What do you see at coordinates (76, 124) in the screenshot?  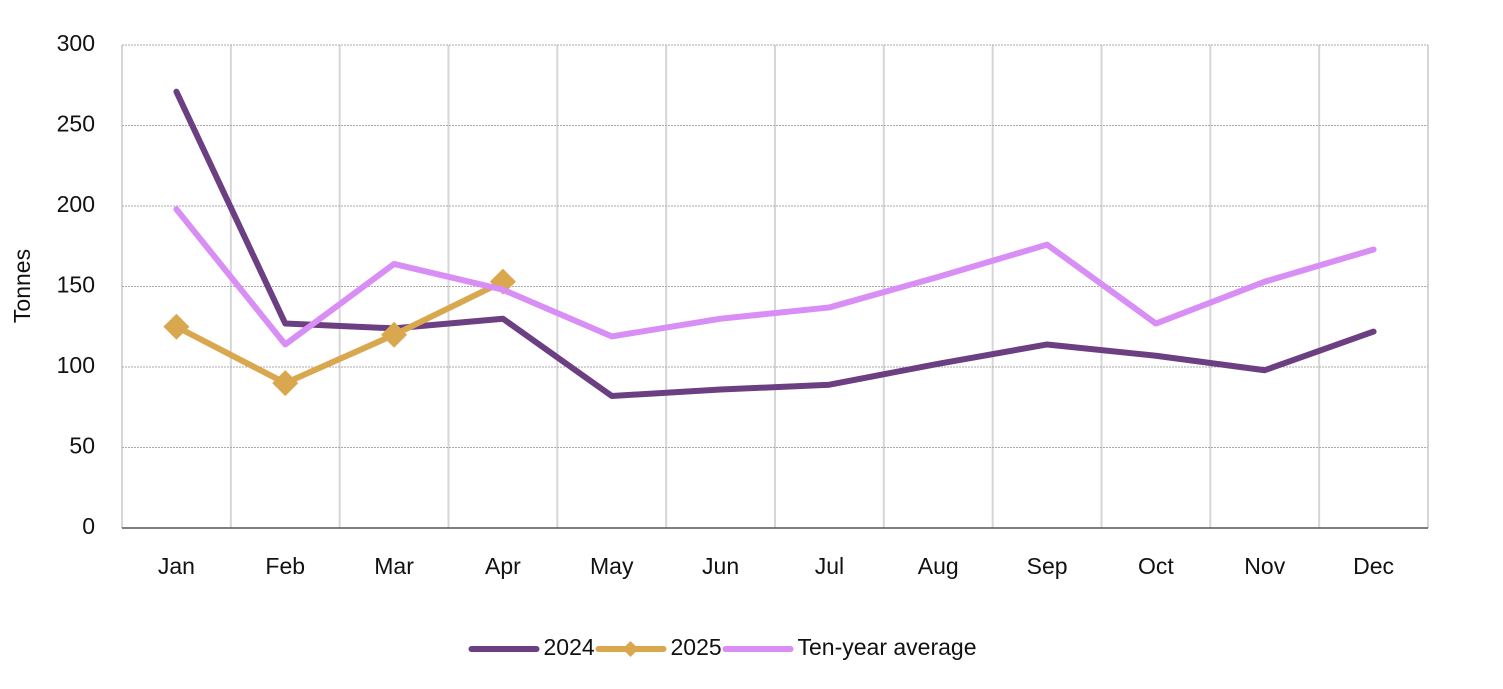 I see `y-tick-label: 250` at bounding box center [76, 124].